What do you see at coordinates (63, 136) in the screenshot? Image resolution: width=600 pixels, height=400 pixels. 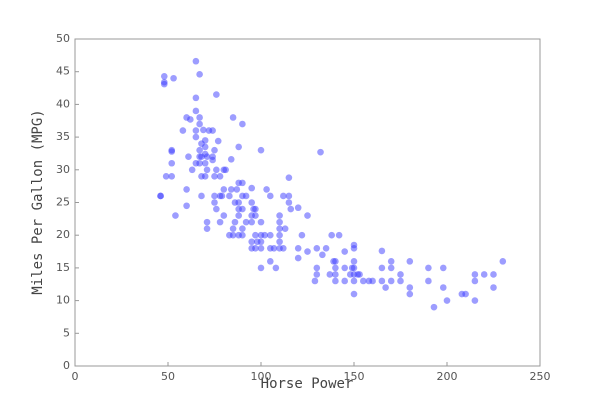 I see `y-tick-label: 35` at bounding box center [63, 136].